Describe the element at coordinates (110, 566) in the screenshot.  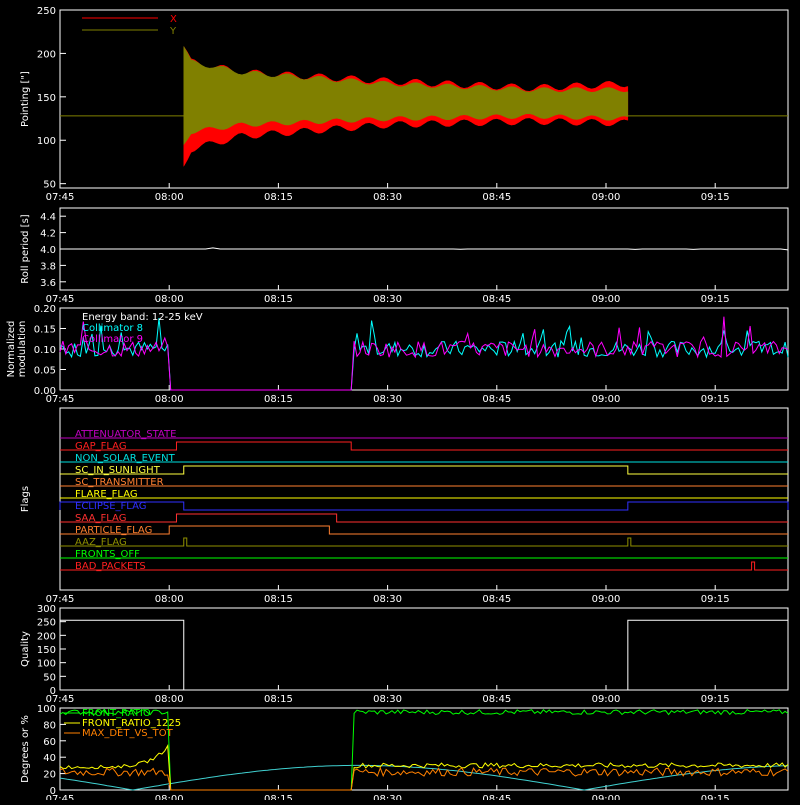
I see `flag-label: BAD_PACKETS` at that location.